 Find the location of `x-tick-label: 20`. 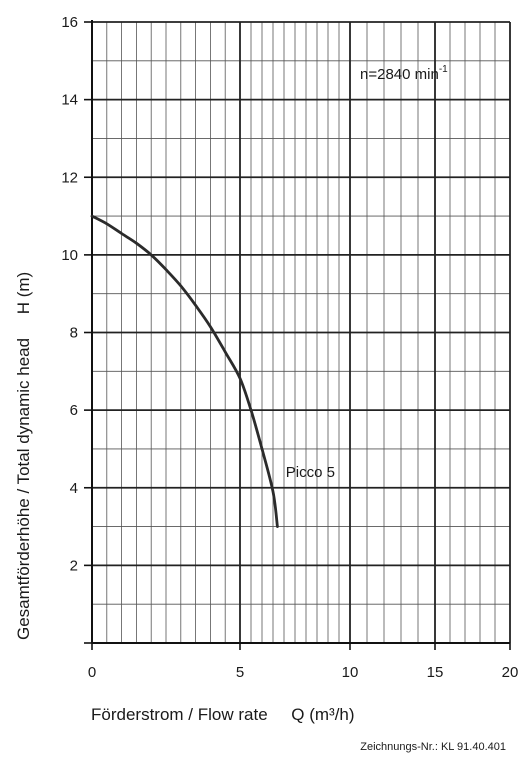

x-tick-label: 20 is located at coordinates (510, 672).